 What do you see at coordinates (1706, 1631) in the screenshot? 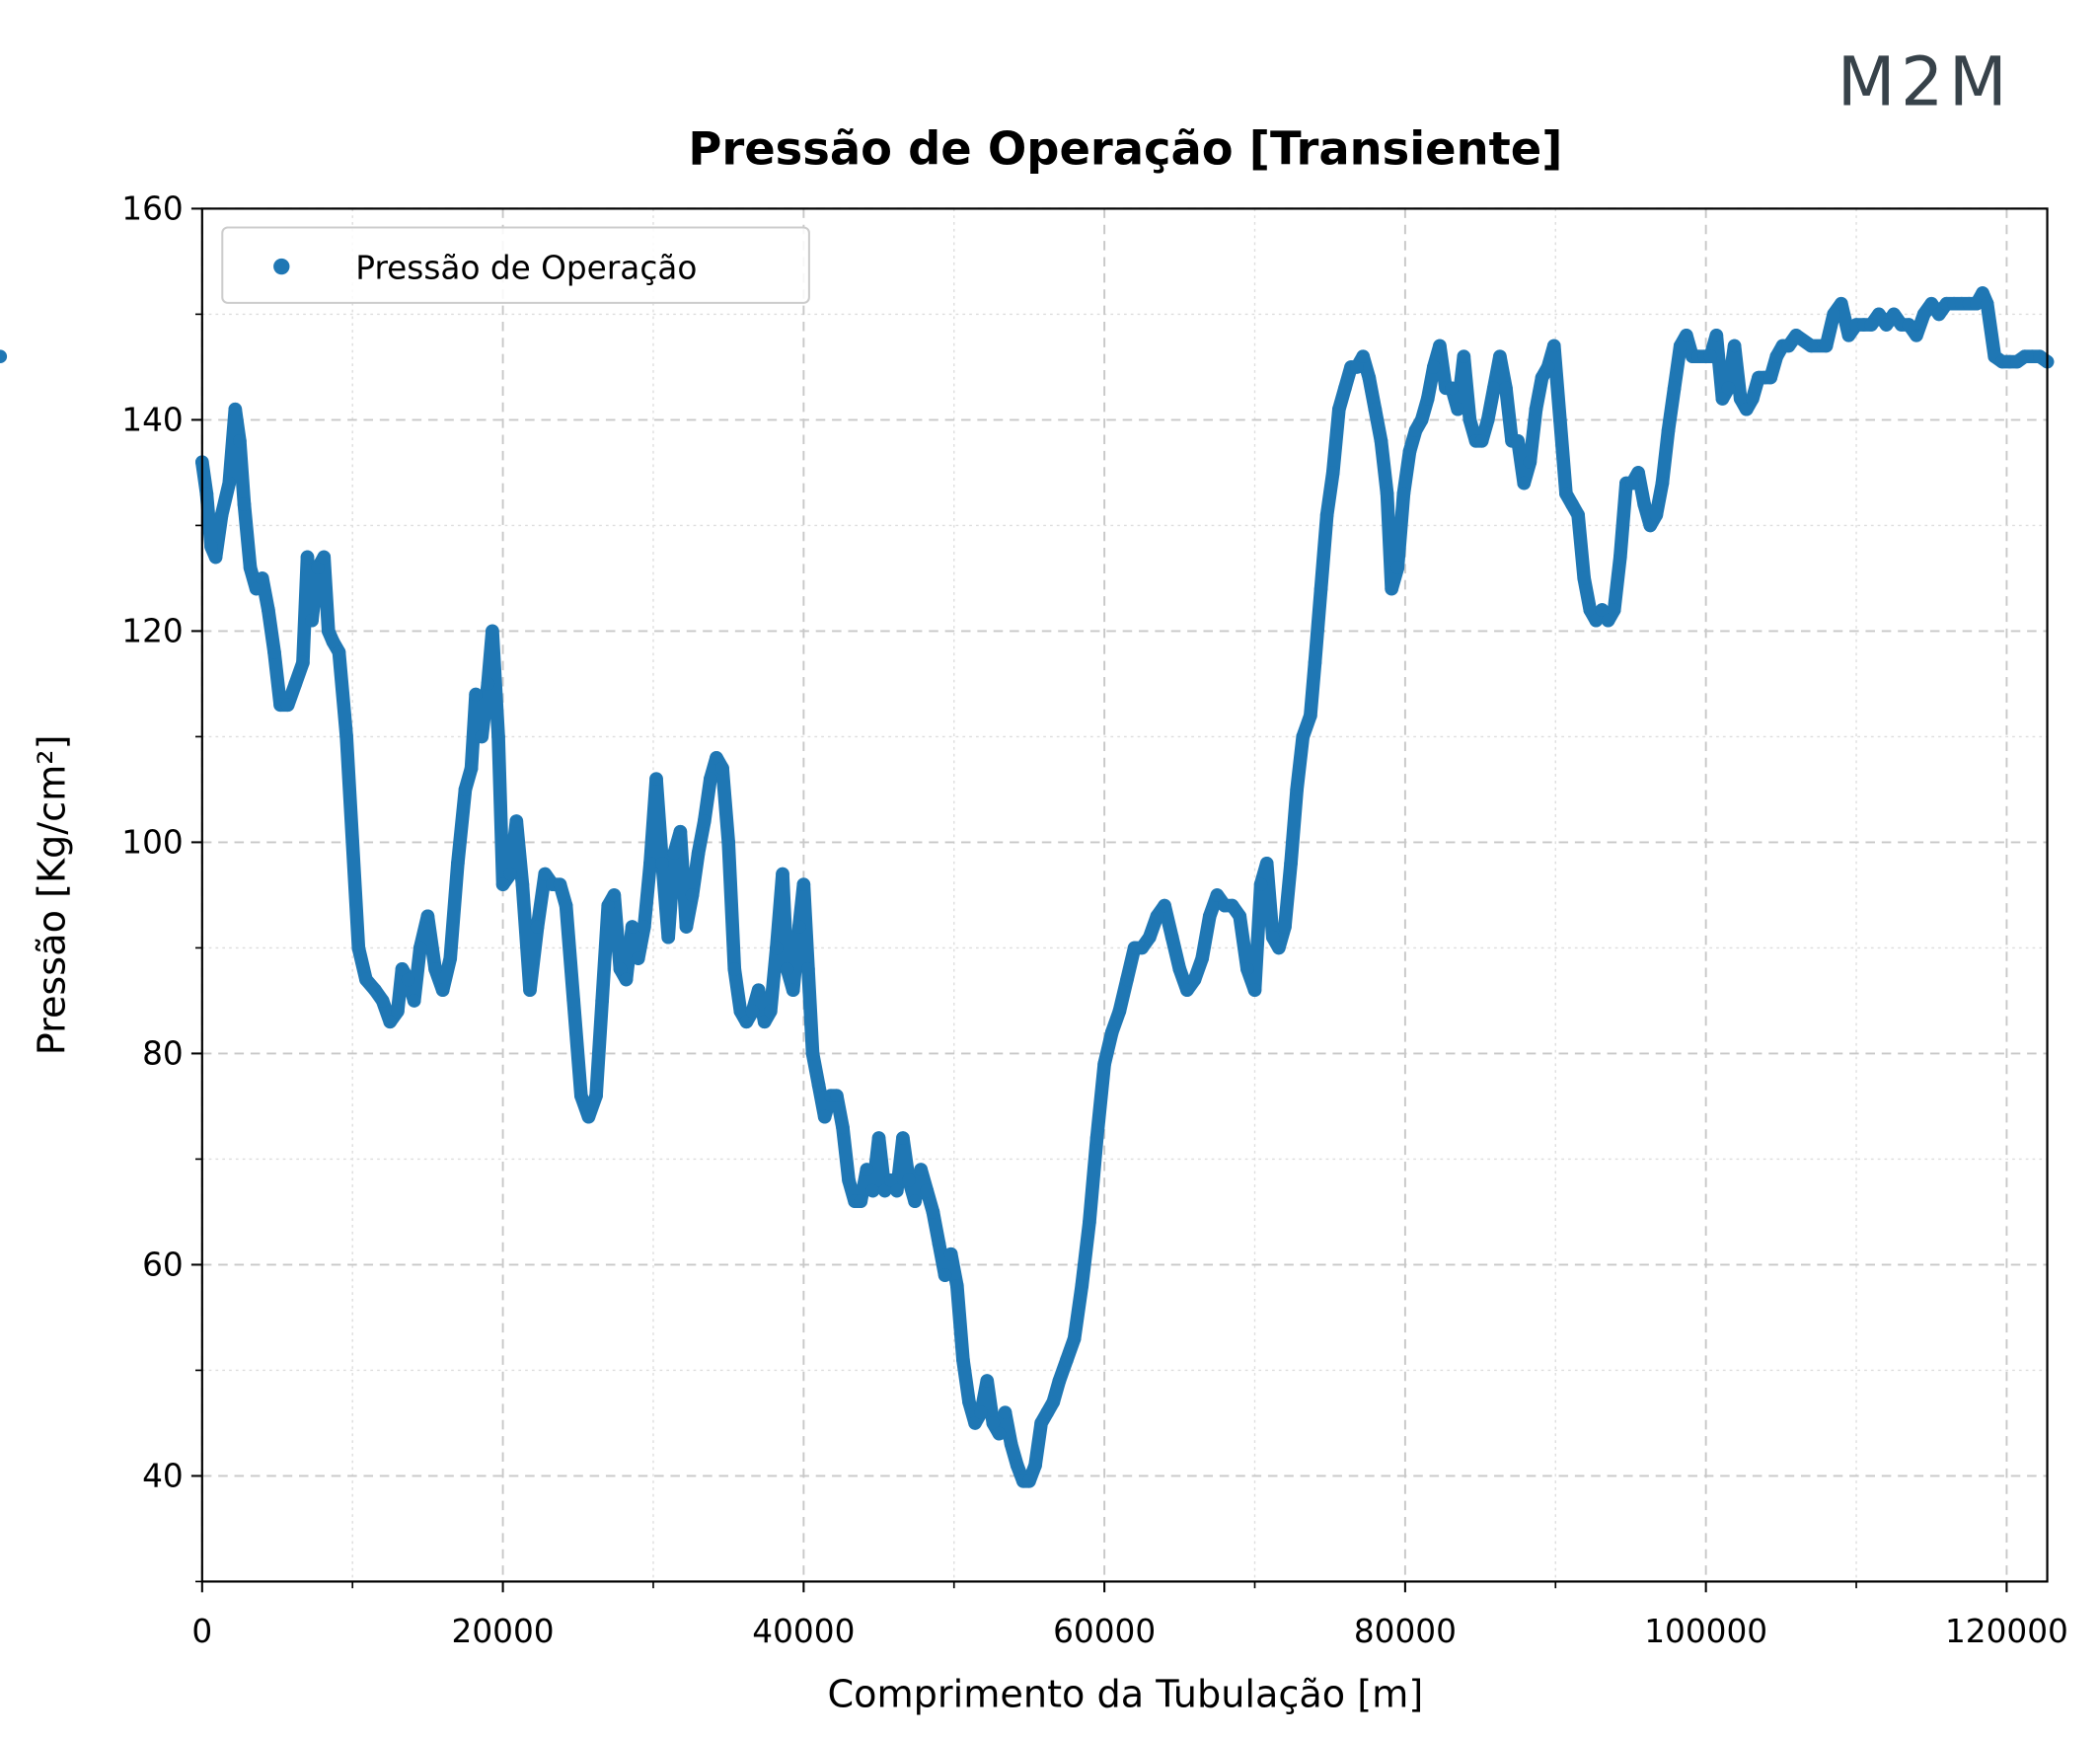
I see `x-tick-label: 100000` at bounding box center [1706, 1631].